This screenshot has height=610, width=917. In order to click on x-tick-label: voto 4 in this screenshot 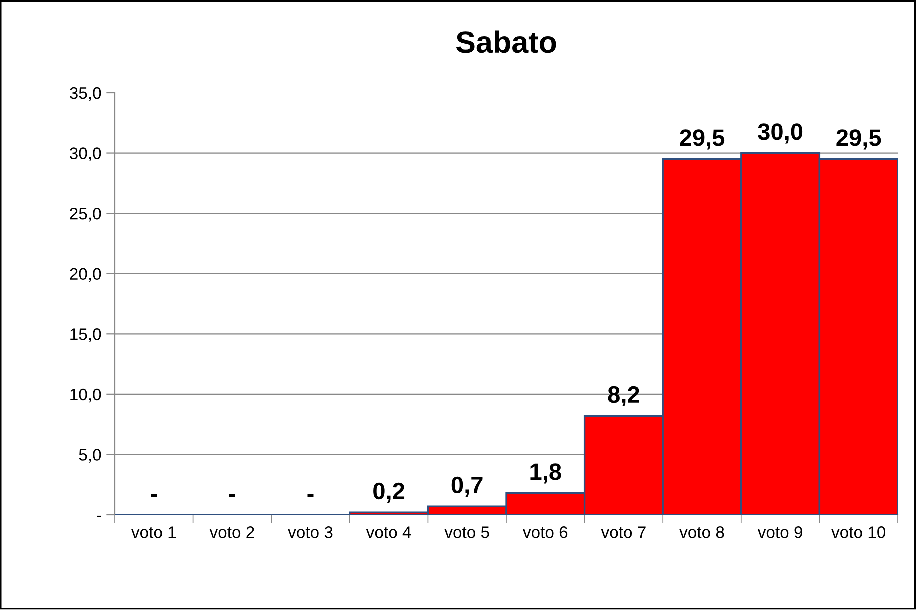, I will do `click(389, 532)`.